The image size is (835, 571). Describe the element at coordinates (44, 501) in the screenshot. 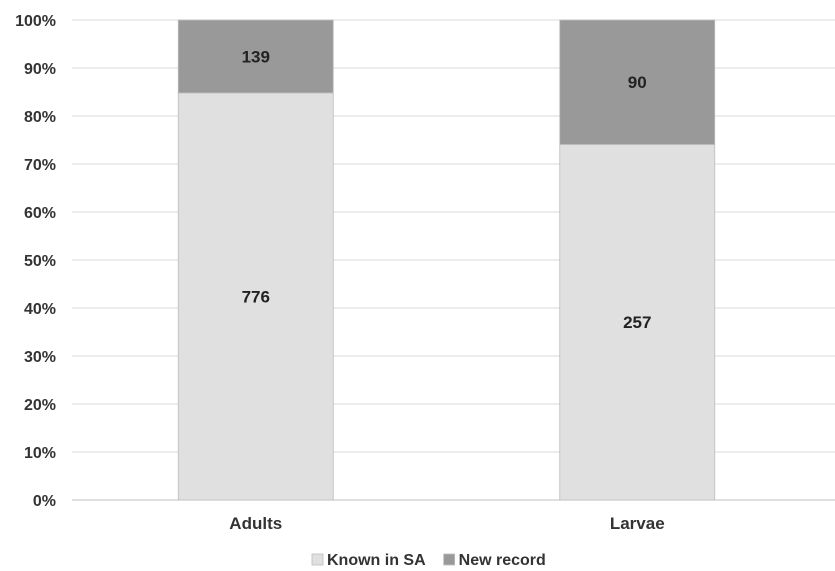

I see `y-tick-label: 0%` at that location.